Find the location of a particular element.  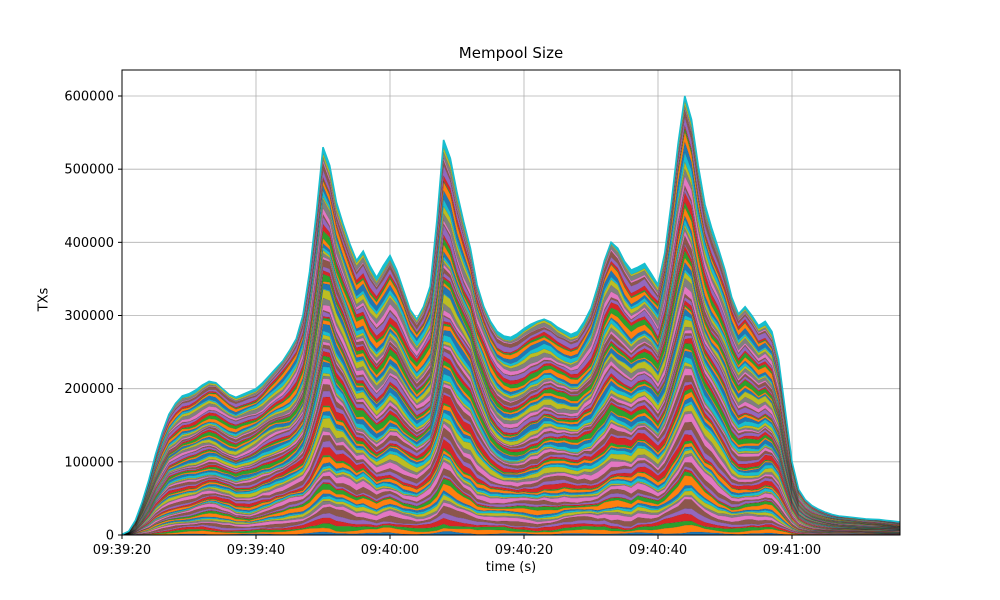

y-tick-label: 600000 is located at coordinates (89, 97).